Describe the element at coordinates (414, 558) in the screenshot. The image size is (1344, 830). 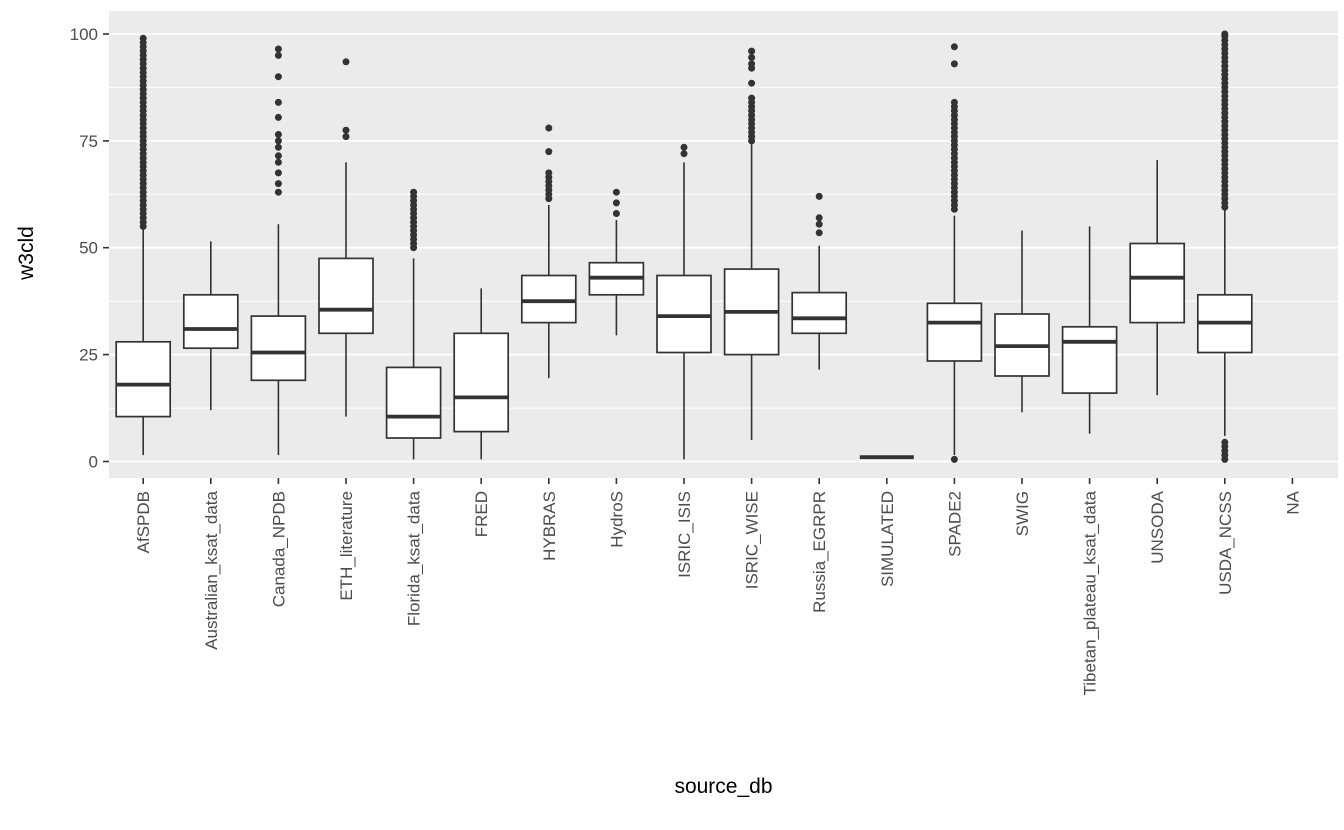
I see `x-tick-label: Florida_ksat_data` at that location.